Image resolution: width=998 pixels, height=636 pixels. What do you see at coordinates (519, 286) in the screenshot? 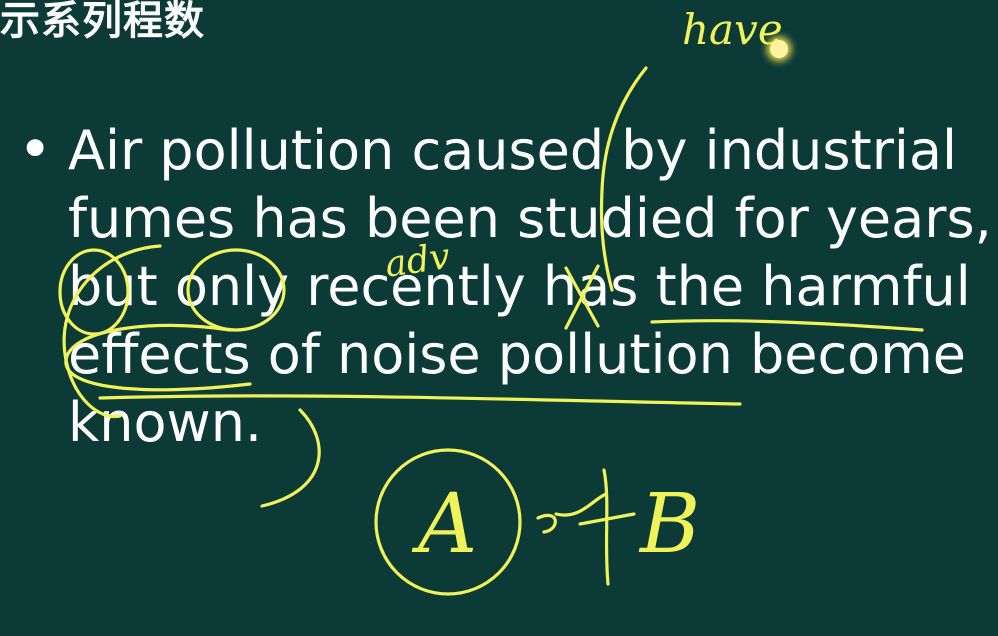
I see `sentence-line-3: but only recently has the harmful` at bounding box center [519, 286].